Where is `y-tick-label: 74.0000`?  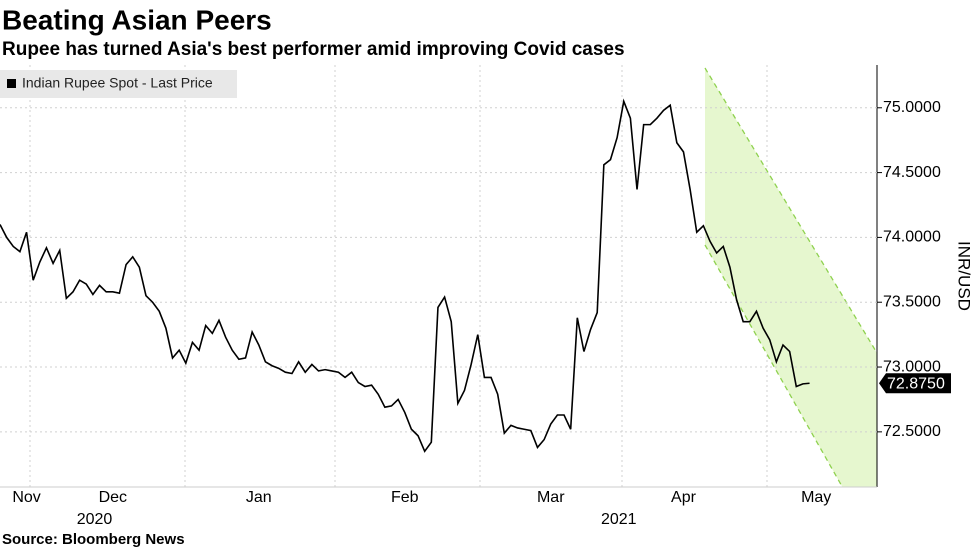
y-tick-label: 74.0000 is located at coordinates (912, 237).